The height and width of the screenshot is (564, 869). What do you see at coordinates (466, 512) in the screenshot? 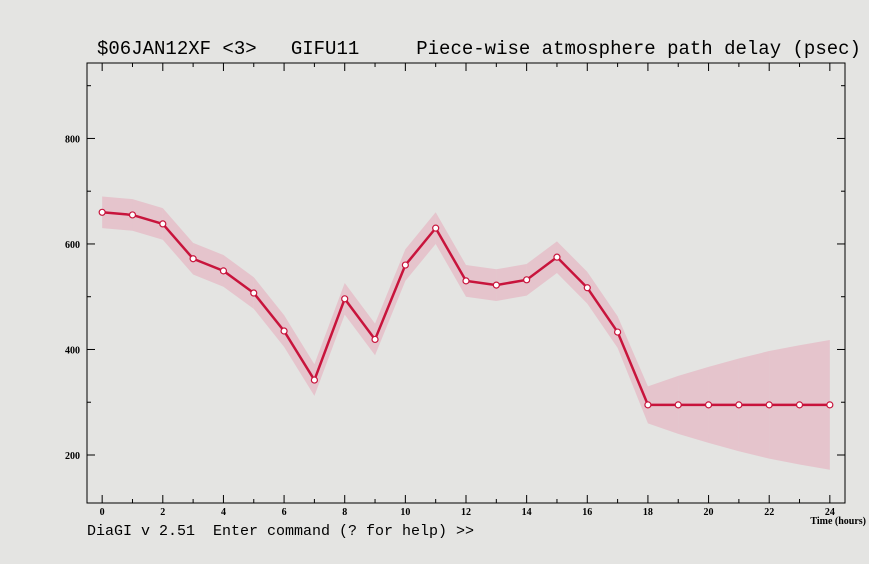
I see `x-tick-label: 12` at bounding box center [466, 512].